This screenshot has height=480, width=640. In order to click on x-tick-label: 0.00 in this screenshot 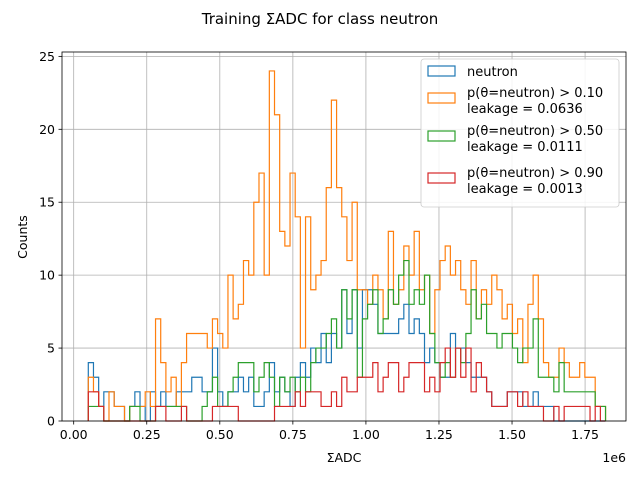, I will do `click(74, 434)`.